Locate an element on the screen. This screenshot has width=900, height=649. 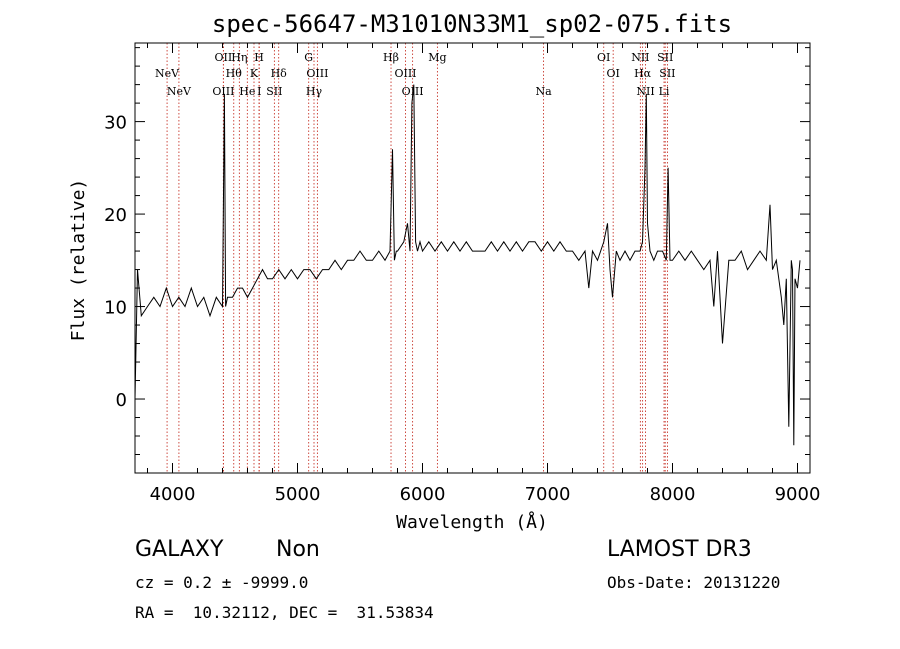
chart-title: spec-56647-M31010N33M1_sp02-075.fits is located at coordinates (472, 24).